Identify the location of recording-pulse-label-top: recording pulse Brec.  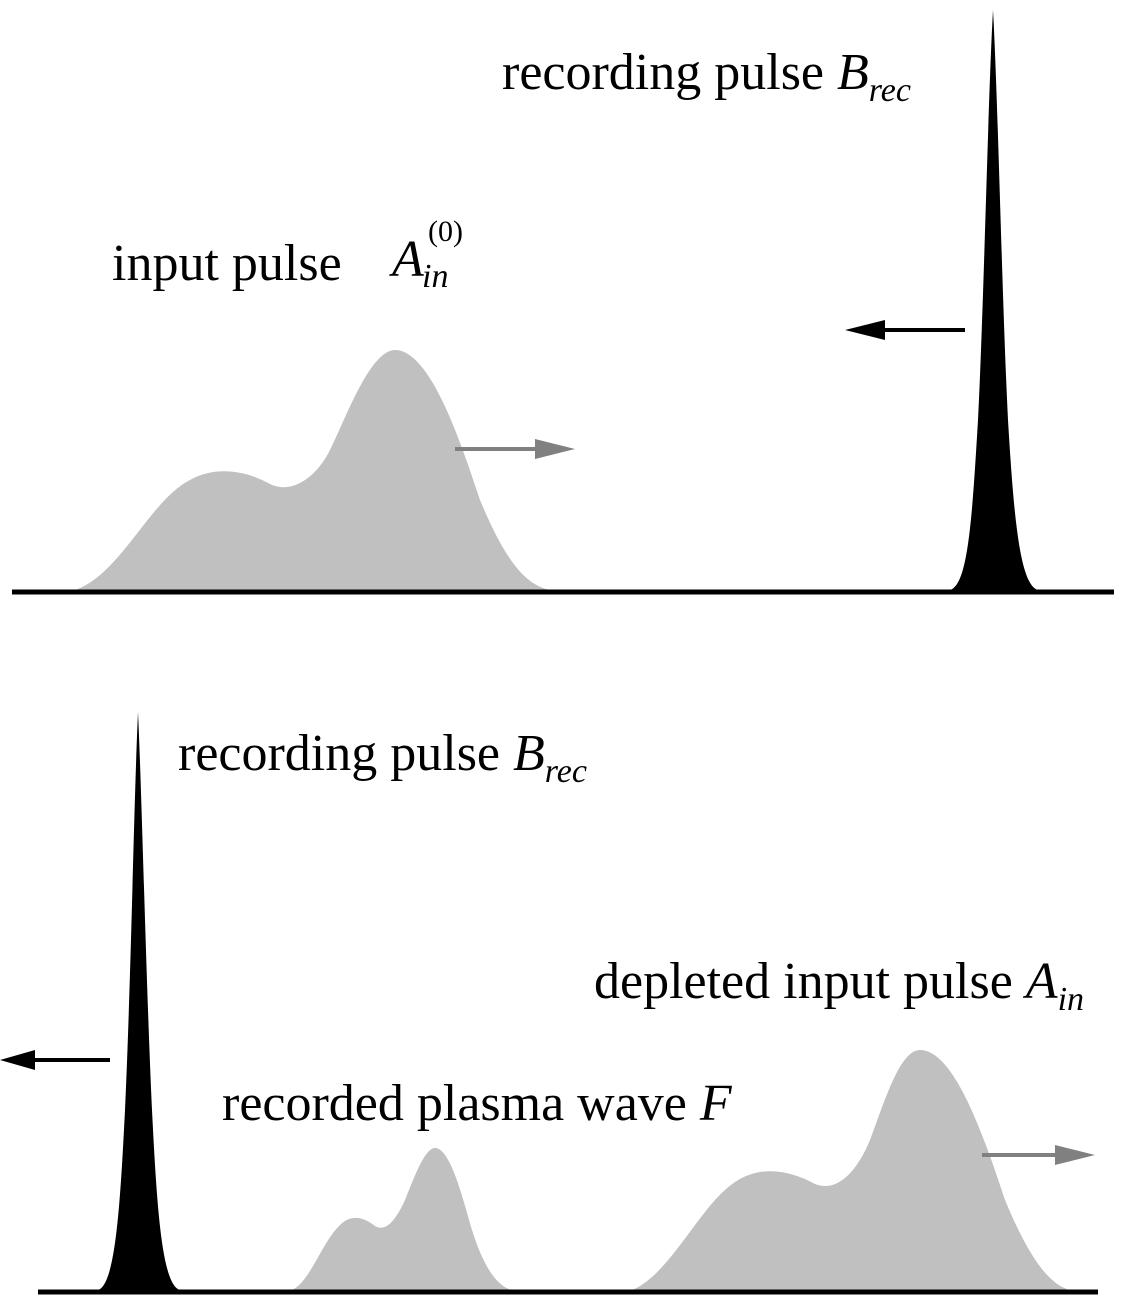
(706, 76).